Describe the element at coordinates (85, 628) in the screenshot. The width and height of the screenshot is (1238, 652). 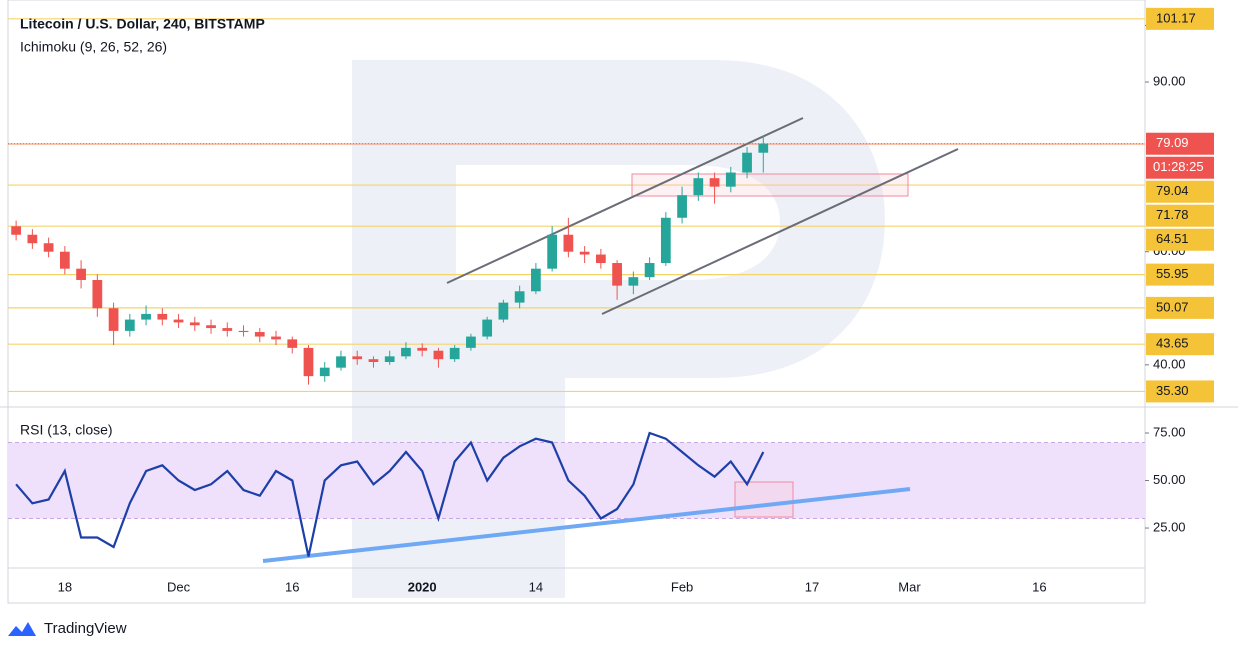
I see `brand: TradingView` at that location.